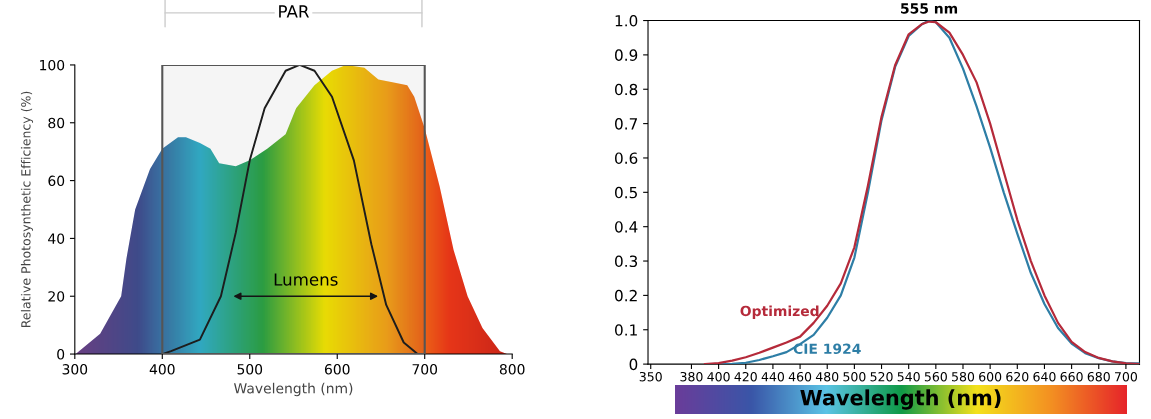 This screenshot has height=419, width=1151. Describe the element at coordinates (306, 279) in the screenshot. I see `annotation: Lumens` at that location.